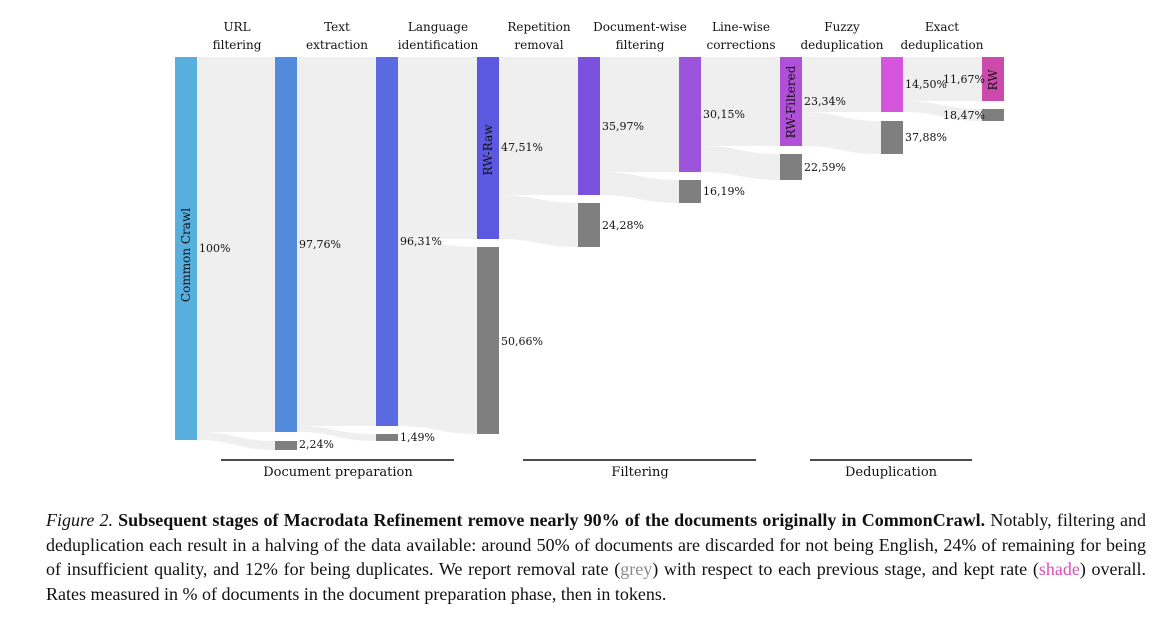 The height and width of the screenshot is (630, 1169). I want to click on stage-4-line2: removal, so click(538, 45).